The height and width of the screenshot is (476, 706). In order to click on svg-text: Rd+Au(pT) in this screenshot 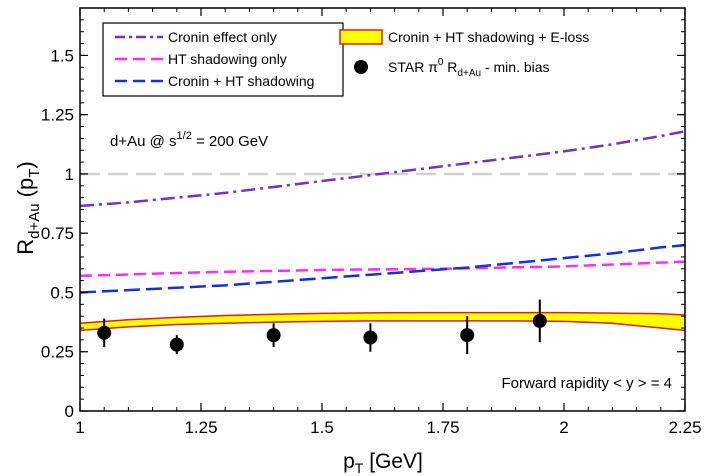, I will do `click(28, 207)`.